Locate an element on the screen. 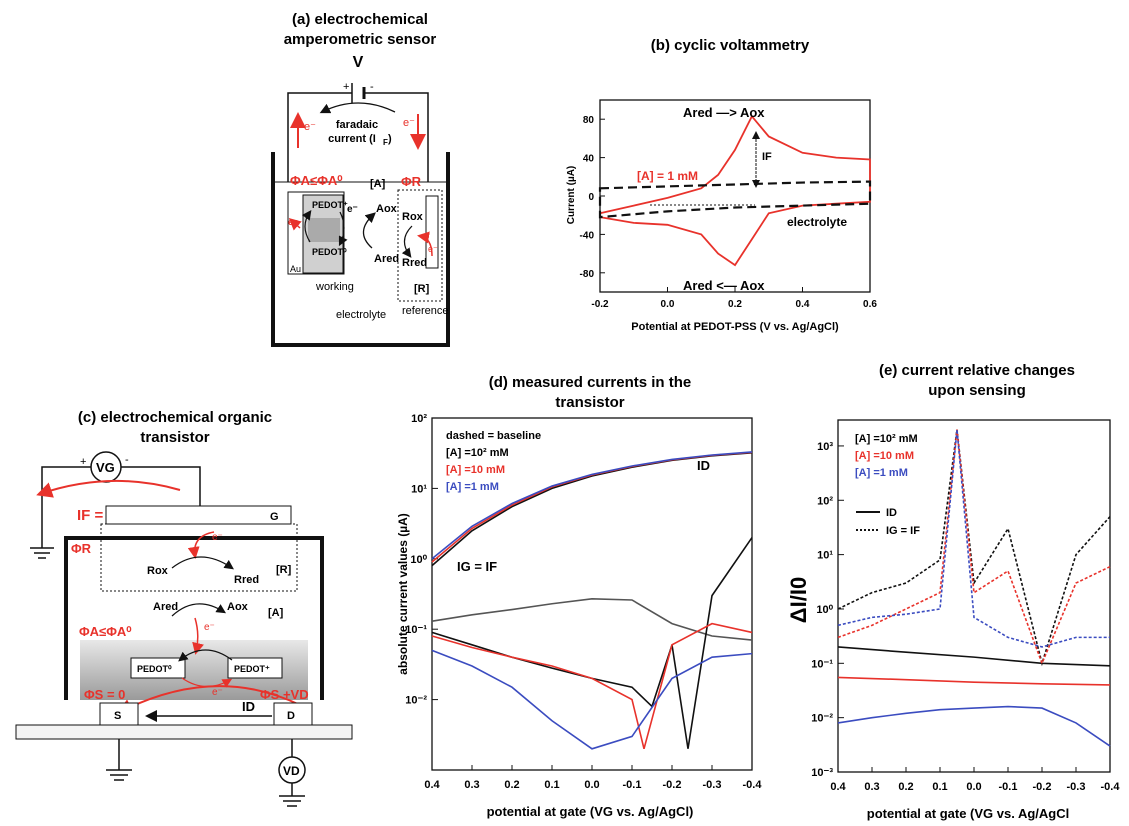  e-small-1: e⁻ is located at coordinates (293, 222).